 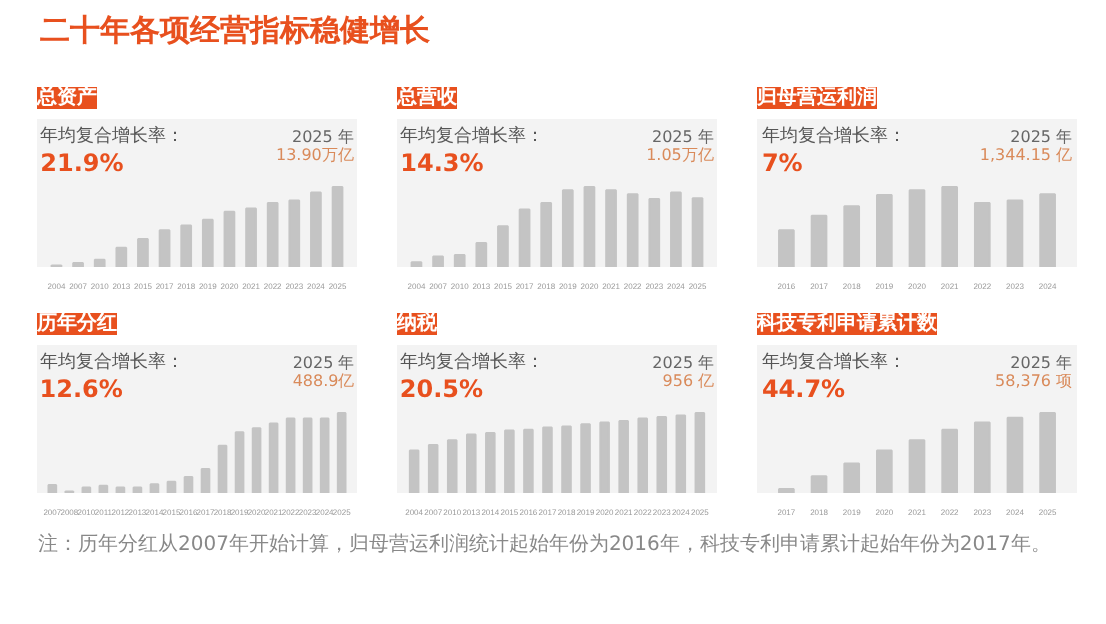 What do you see at coordinates (1026, 155) in the screenshot?
I see `text: 1,344.15 亿` at bounding box center [1026, 155].